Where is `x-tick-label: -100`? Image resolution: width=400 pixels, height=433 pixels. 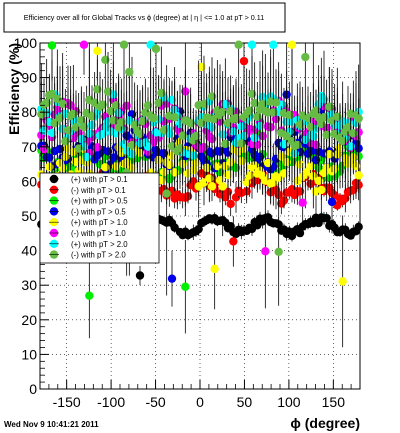 x-tick-label: -100 is located at coordinates (111, 402).